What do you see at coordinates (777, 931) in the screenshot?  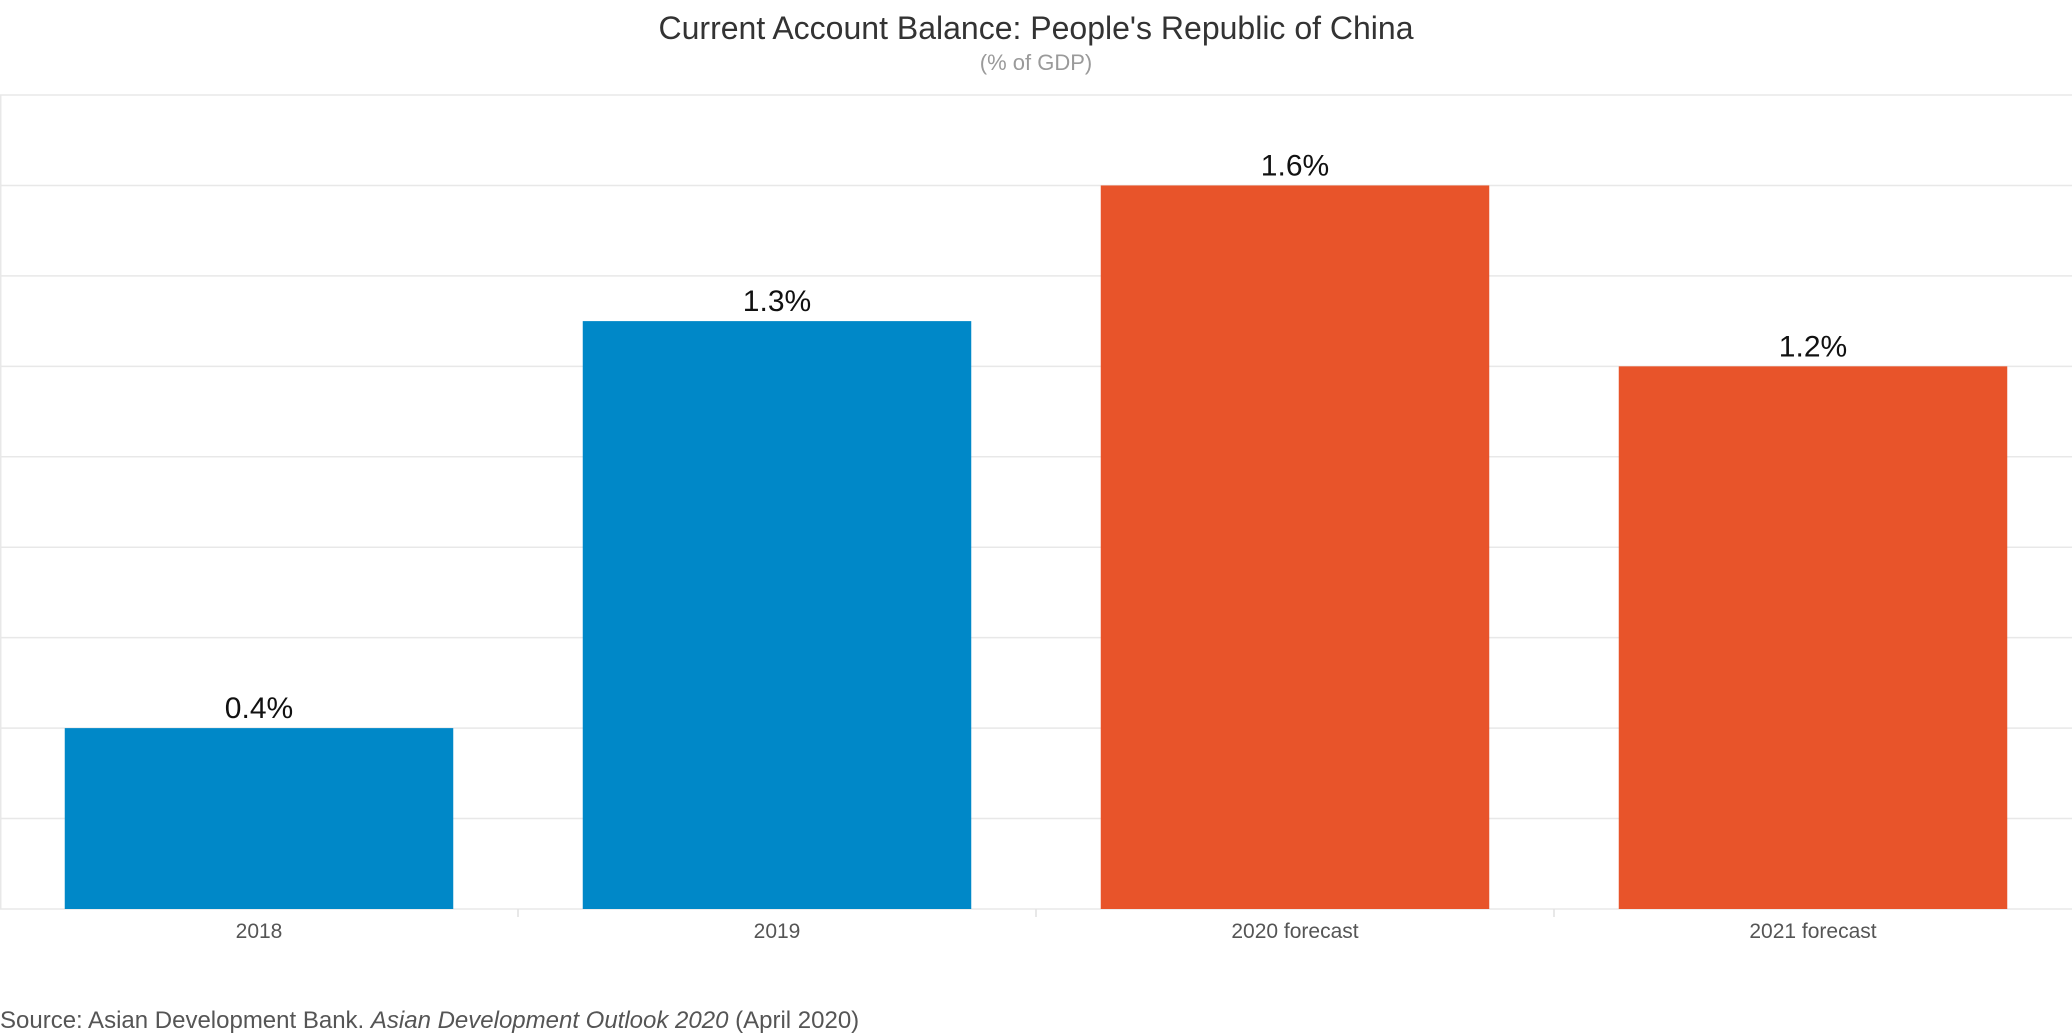 I see `x-tick-label: 2019` at bounding box center [777, 931].